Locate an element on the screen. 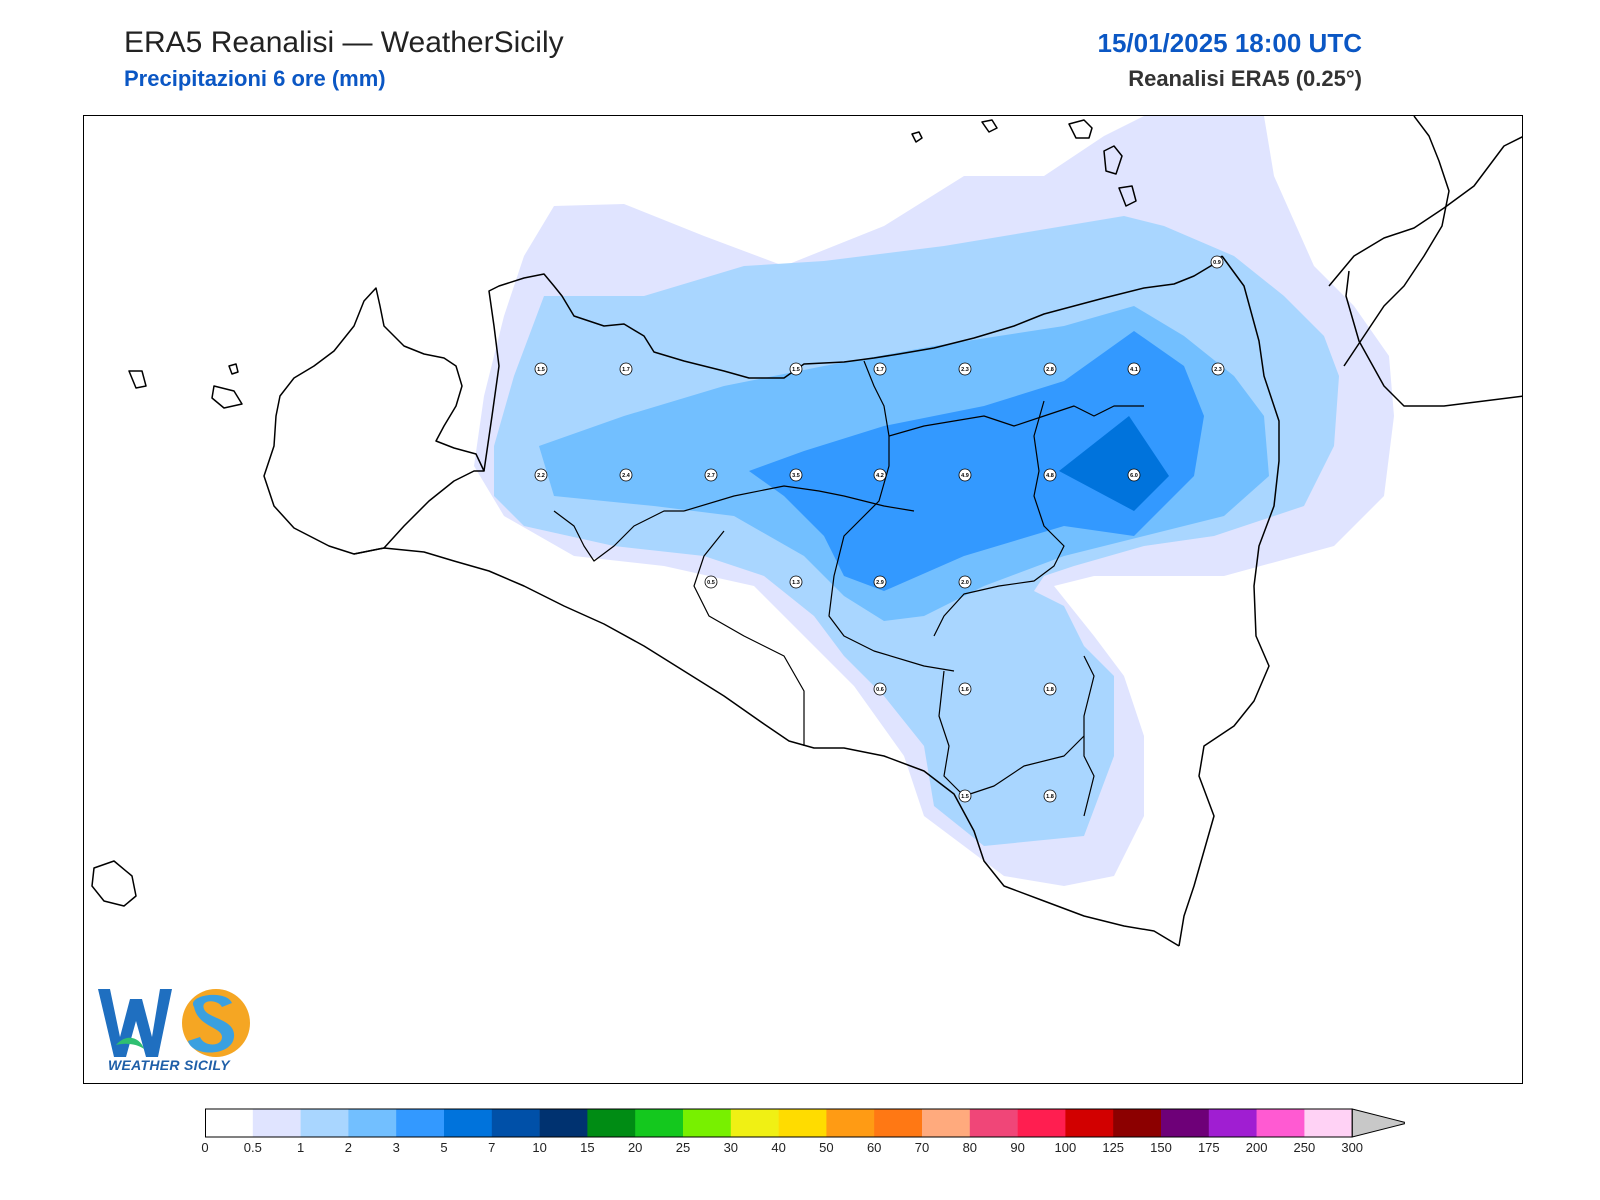 Image resolution: width=1600 pixels, height=1200 pixels. grid-value-marker: 2.9 is located at coordinates (880, 582).